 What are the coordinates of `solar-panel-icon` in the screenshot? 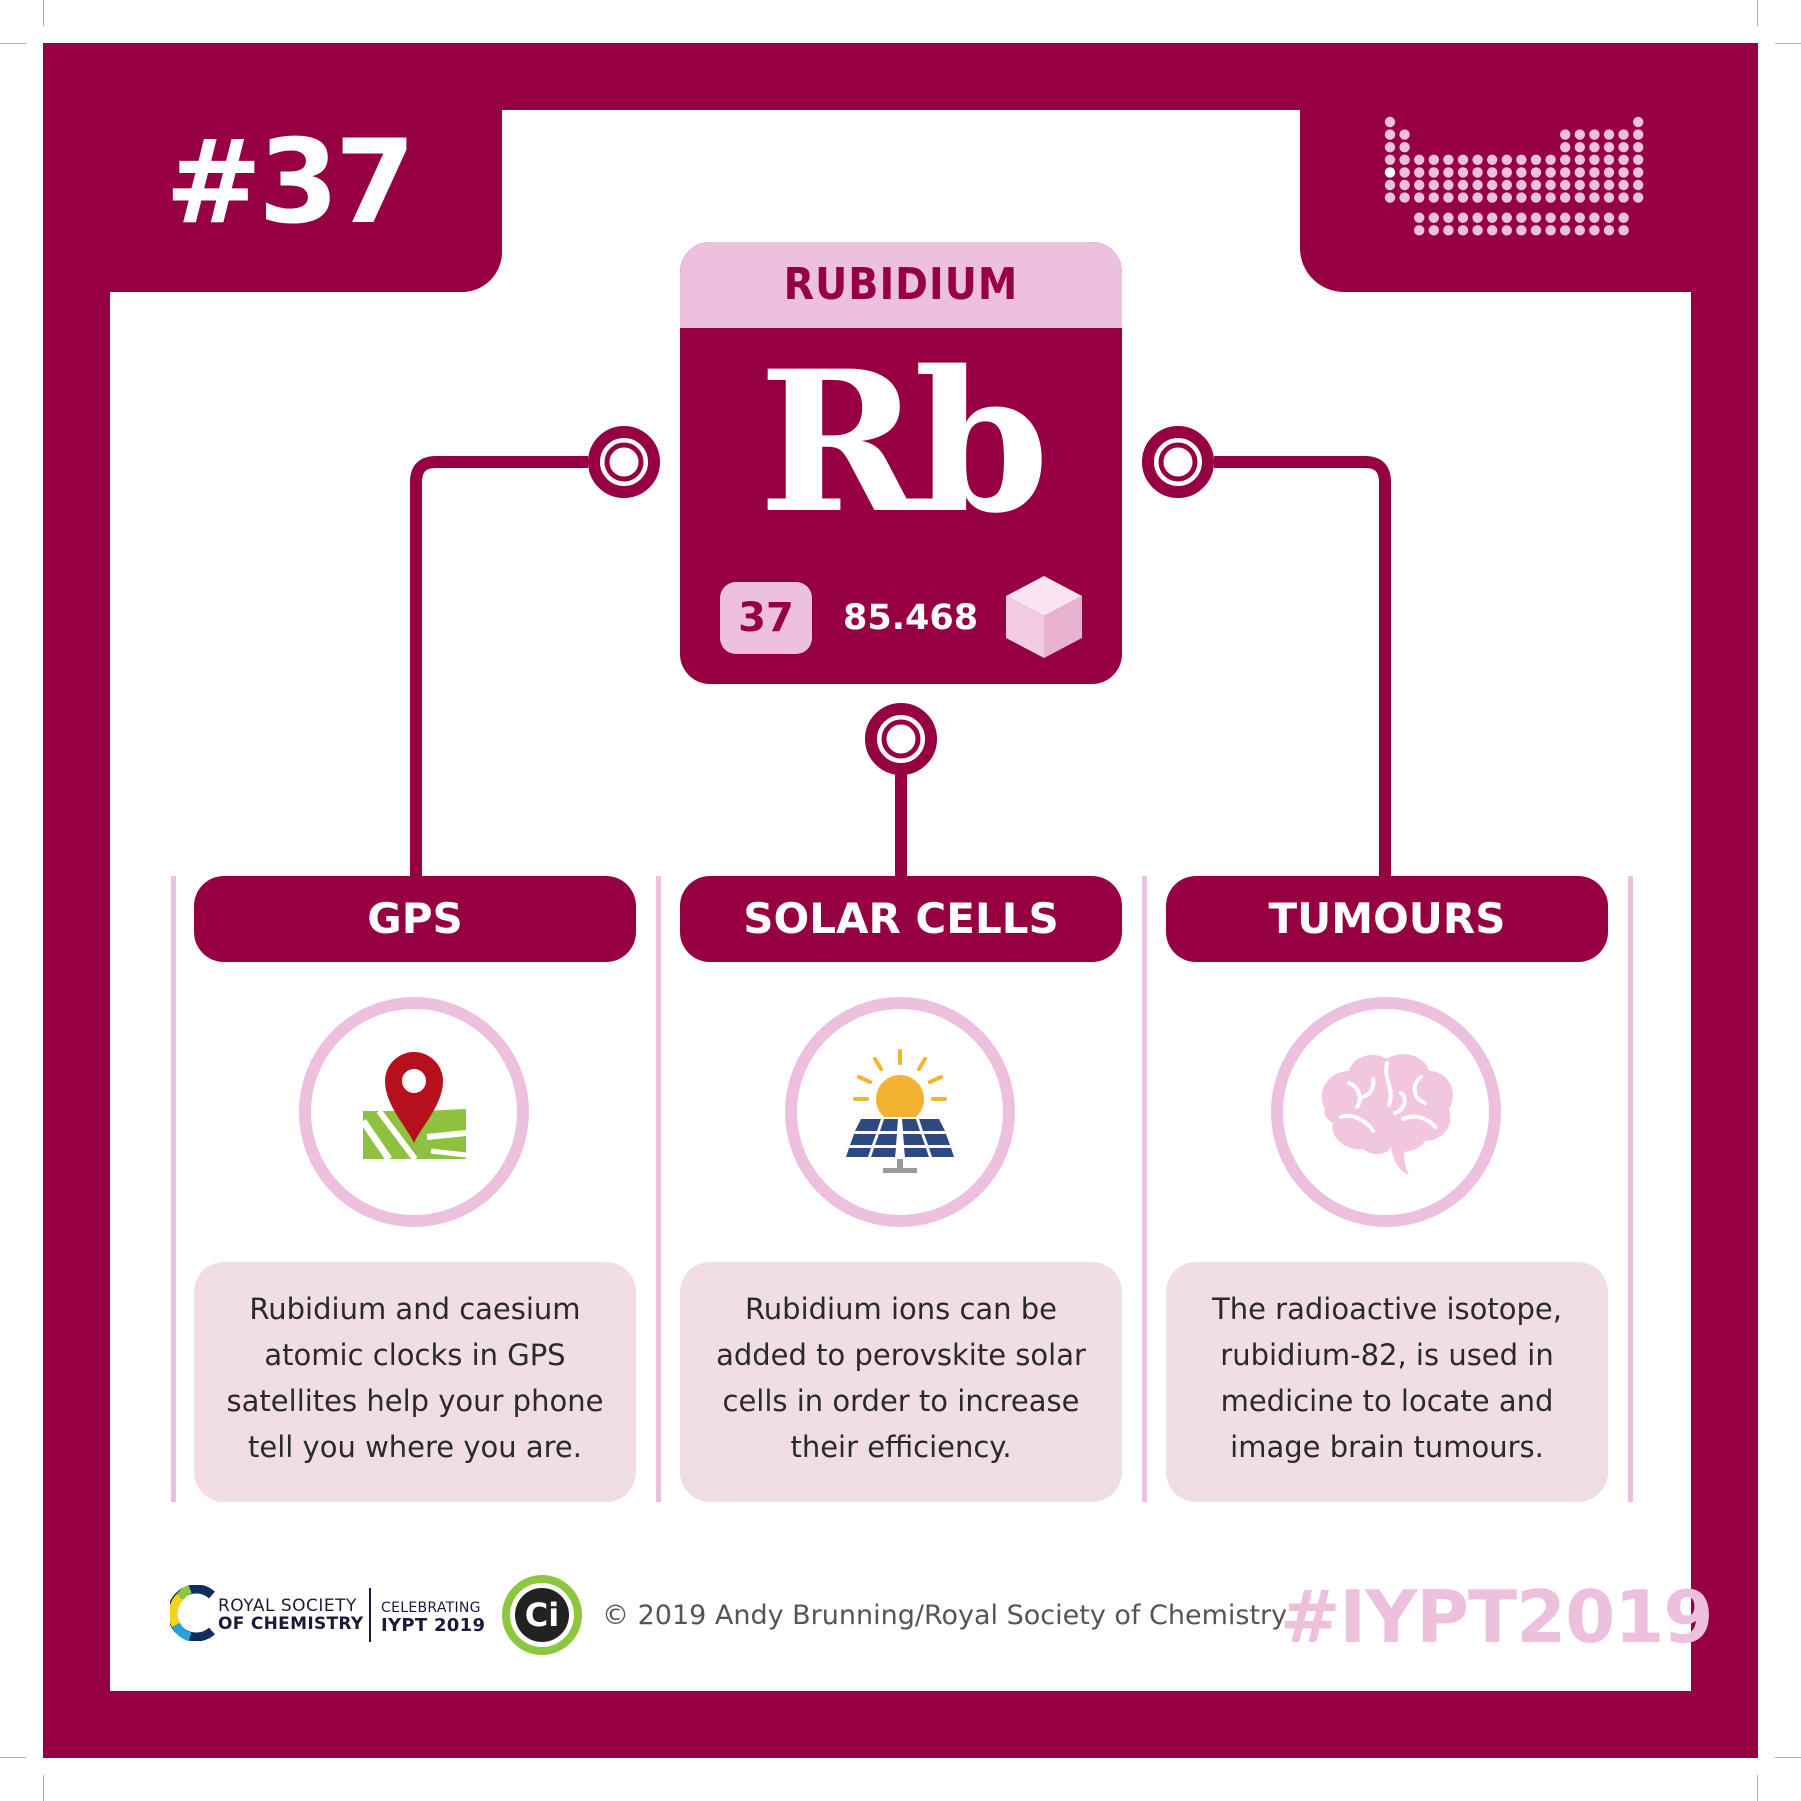 It's located at (900, 1111).